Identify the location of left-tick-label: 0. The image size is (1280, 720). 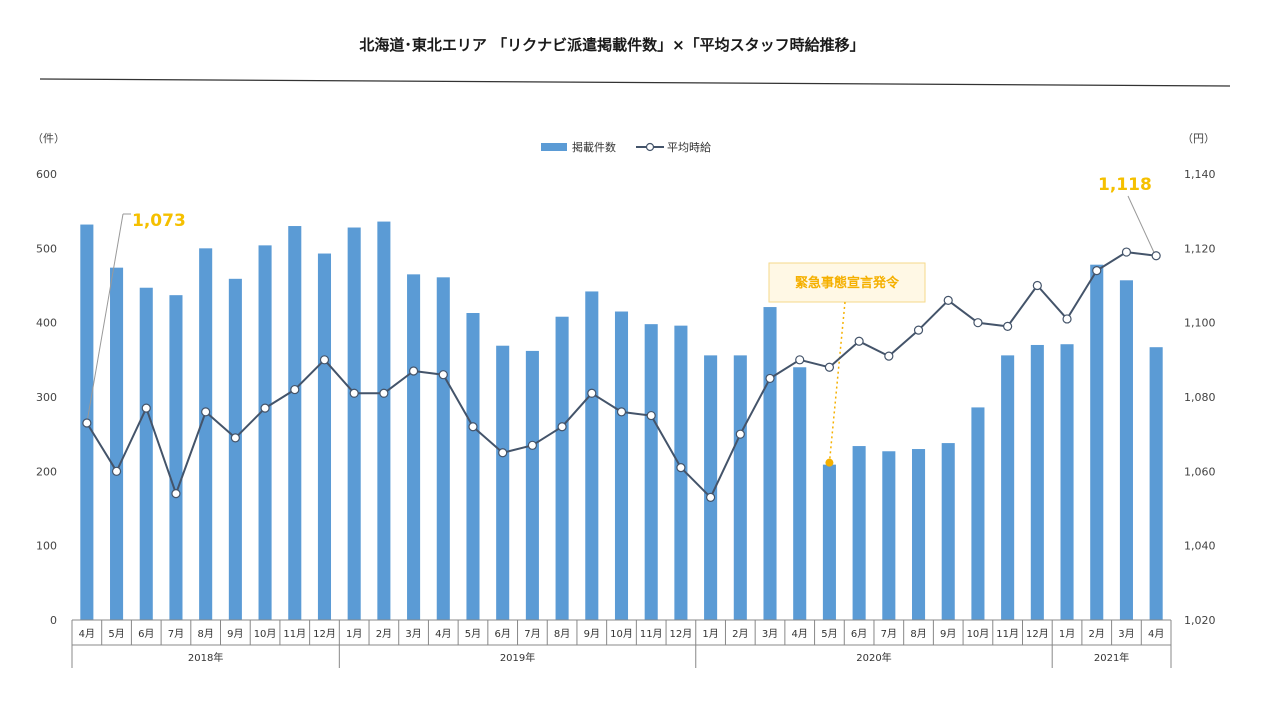
(53, 620).